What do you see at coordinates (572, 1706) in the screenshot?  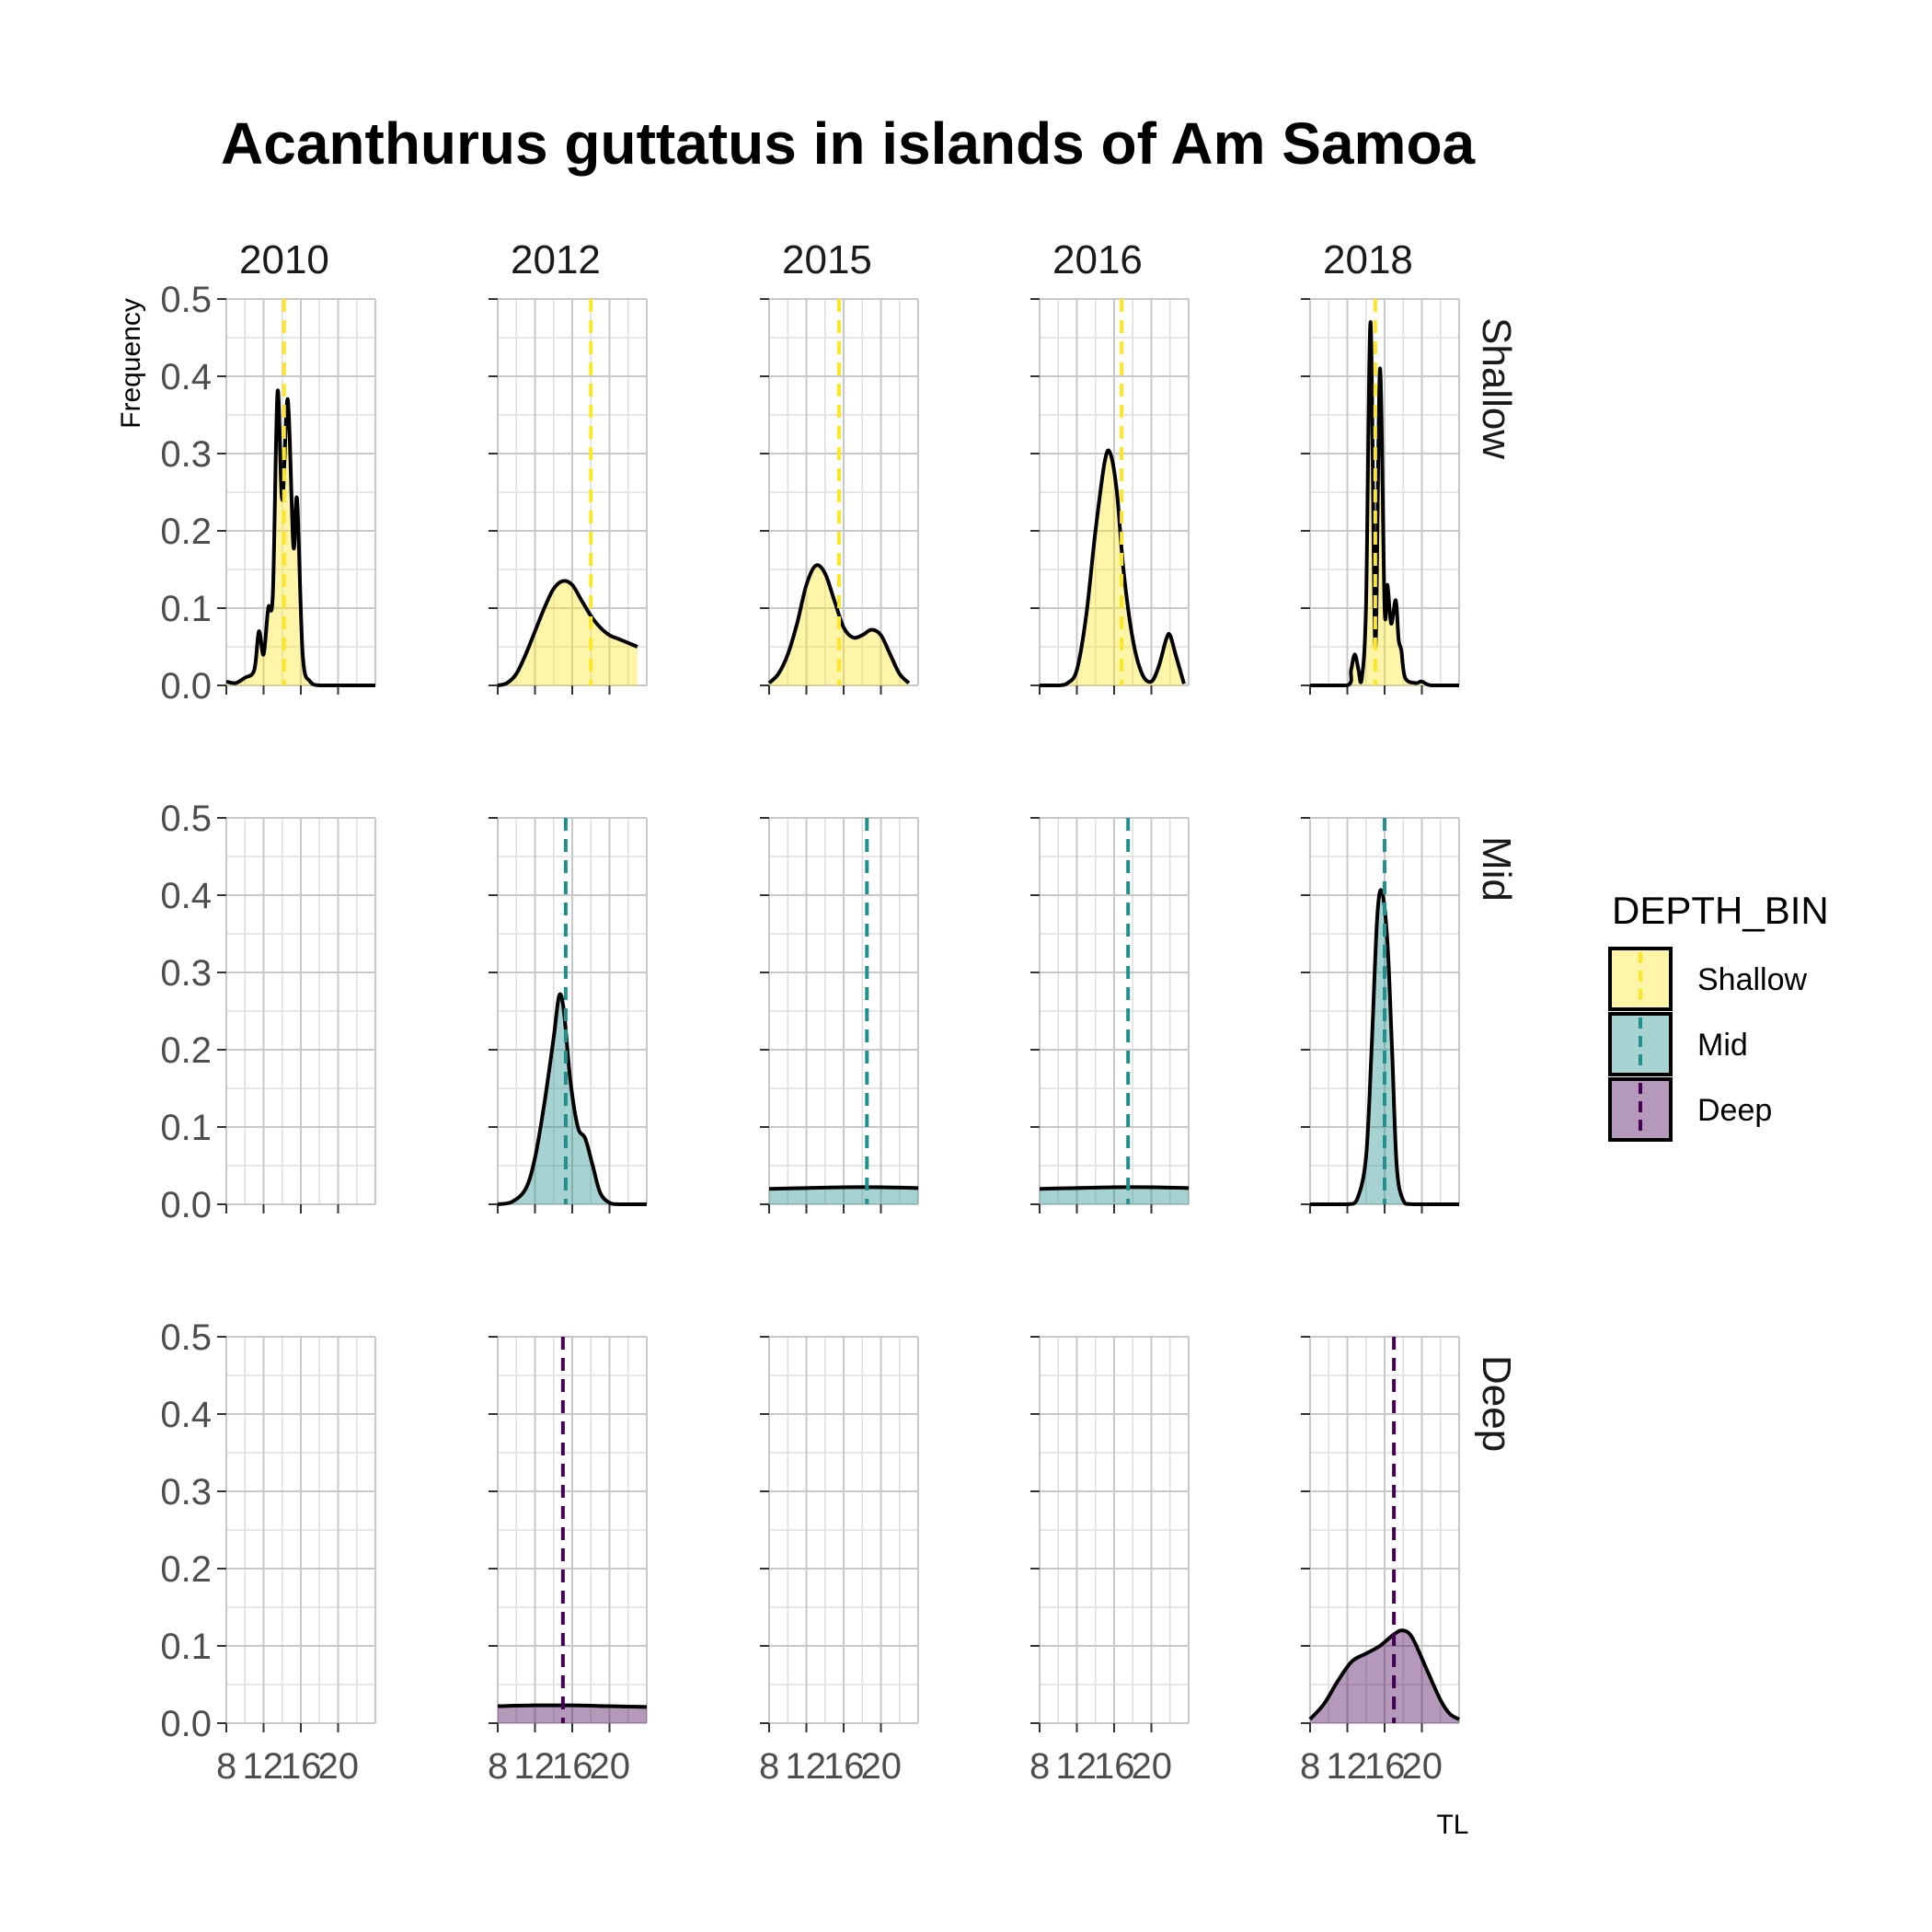 I see `density-line-2012-deep` at bounding box center [572, 1706].